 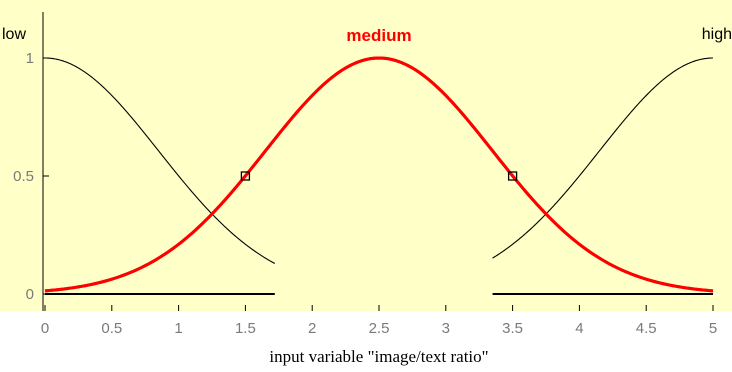 I want to click on y-tick-label: 0.5, so click(x=23, y=176).